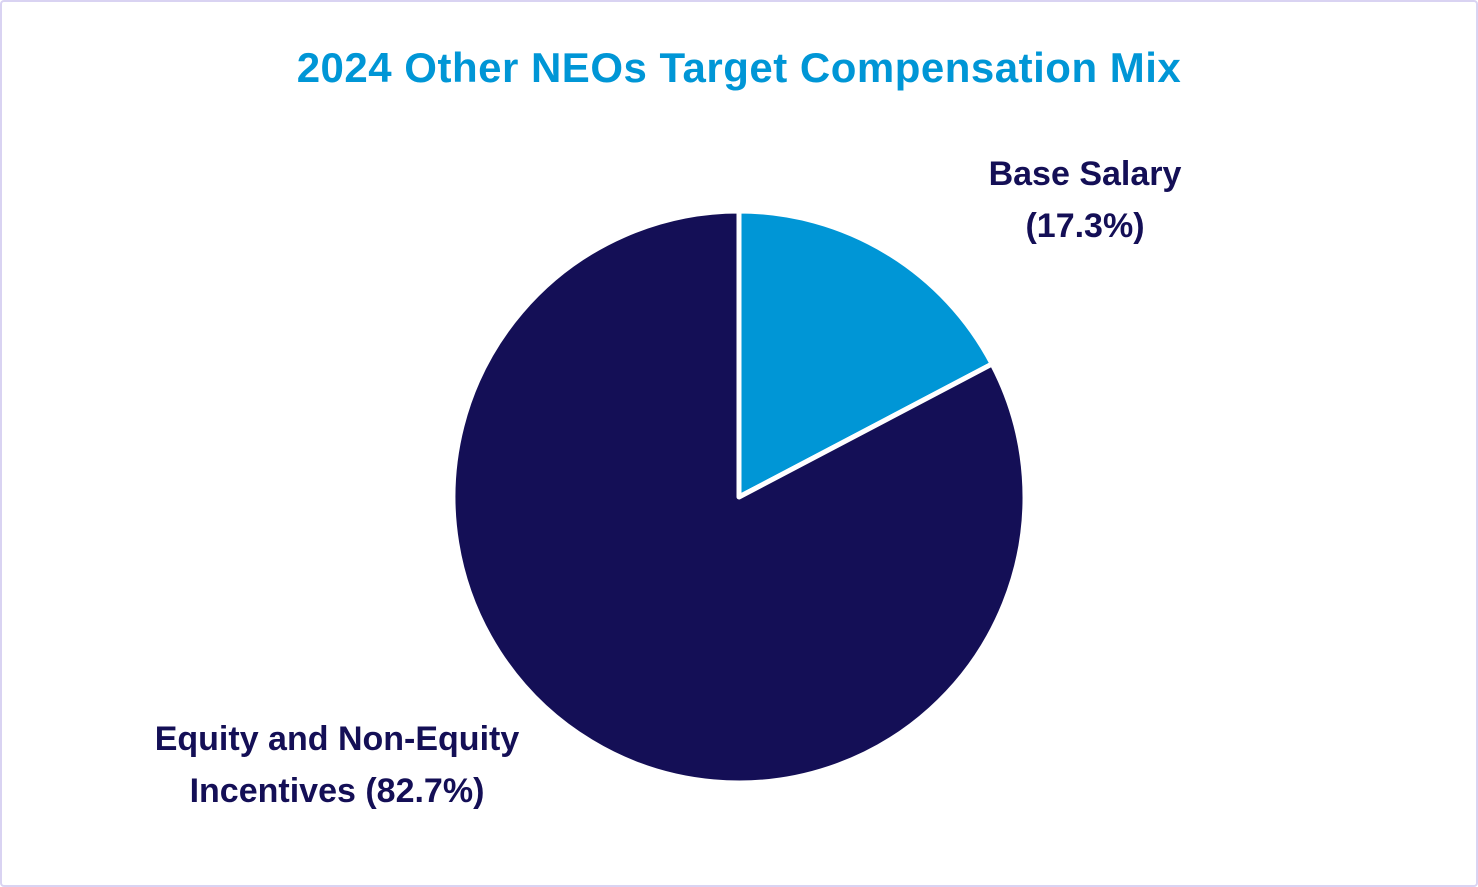 This screenshot has width=1478, height=887. What do you see at coordinates (865, 354) in the screenshot?
I see `pie-slice-base-salary` at bounding box center [865, 354].